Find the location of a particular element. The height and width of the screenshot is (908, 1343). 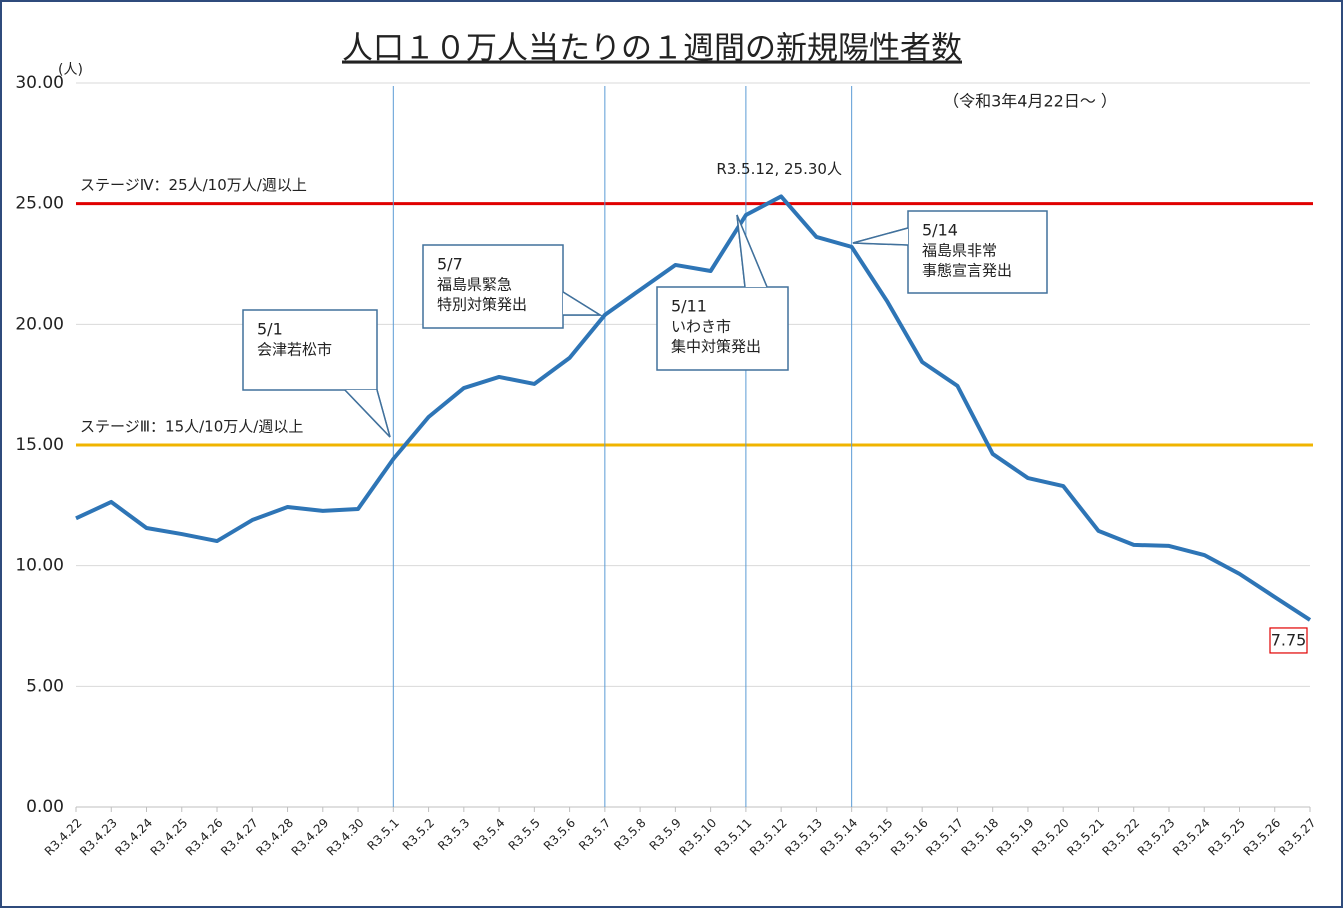

y-tick-label: 5.00 is located at coordinates (45, 686).